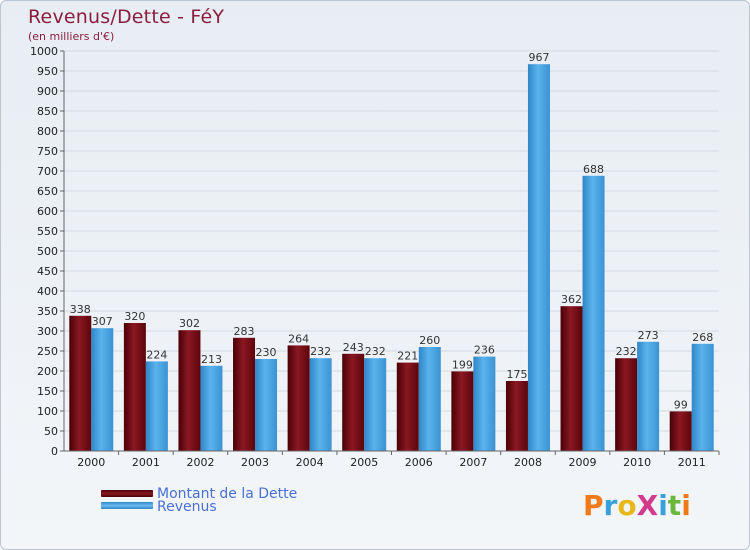 This screenshot has width=750, height=550. I want to click on data-label-debt-2005: 243, so click(353, 347).